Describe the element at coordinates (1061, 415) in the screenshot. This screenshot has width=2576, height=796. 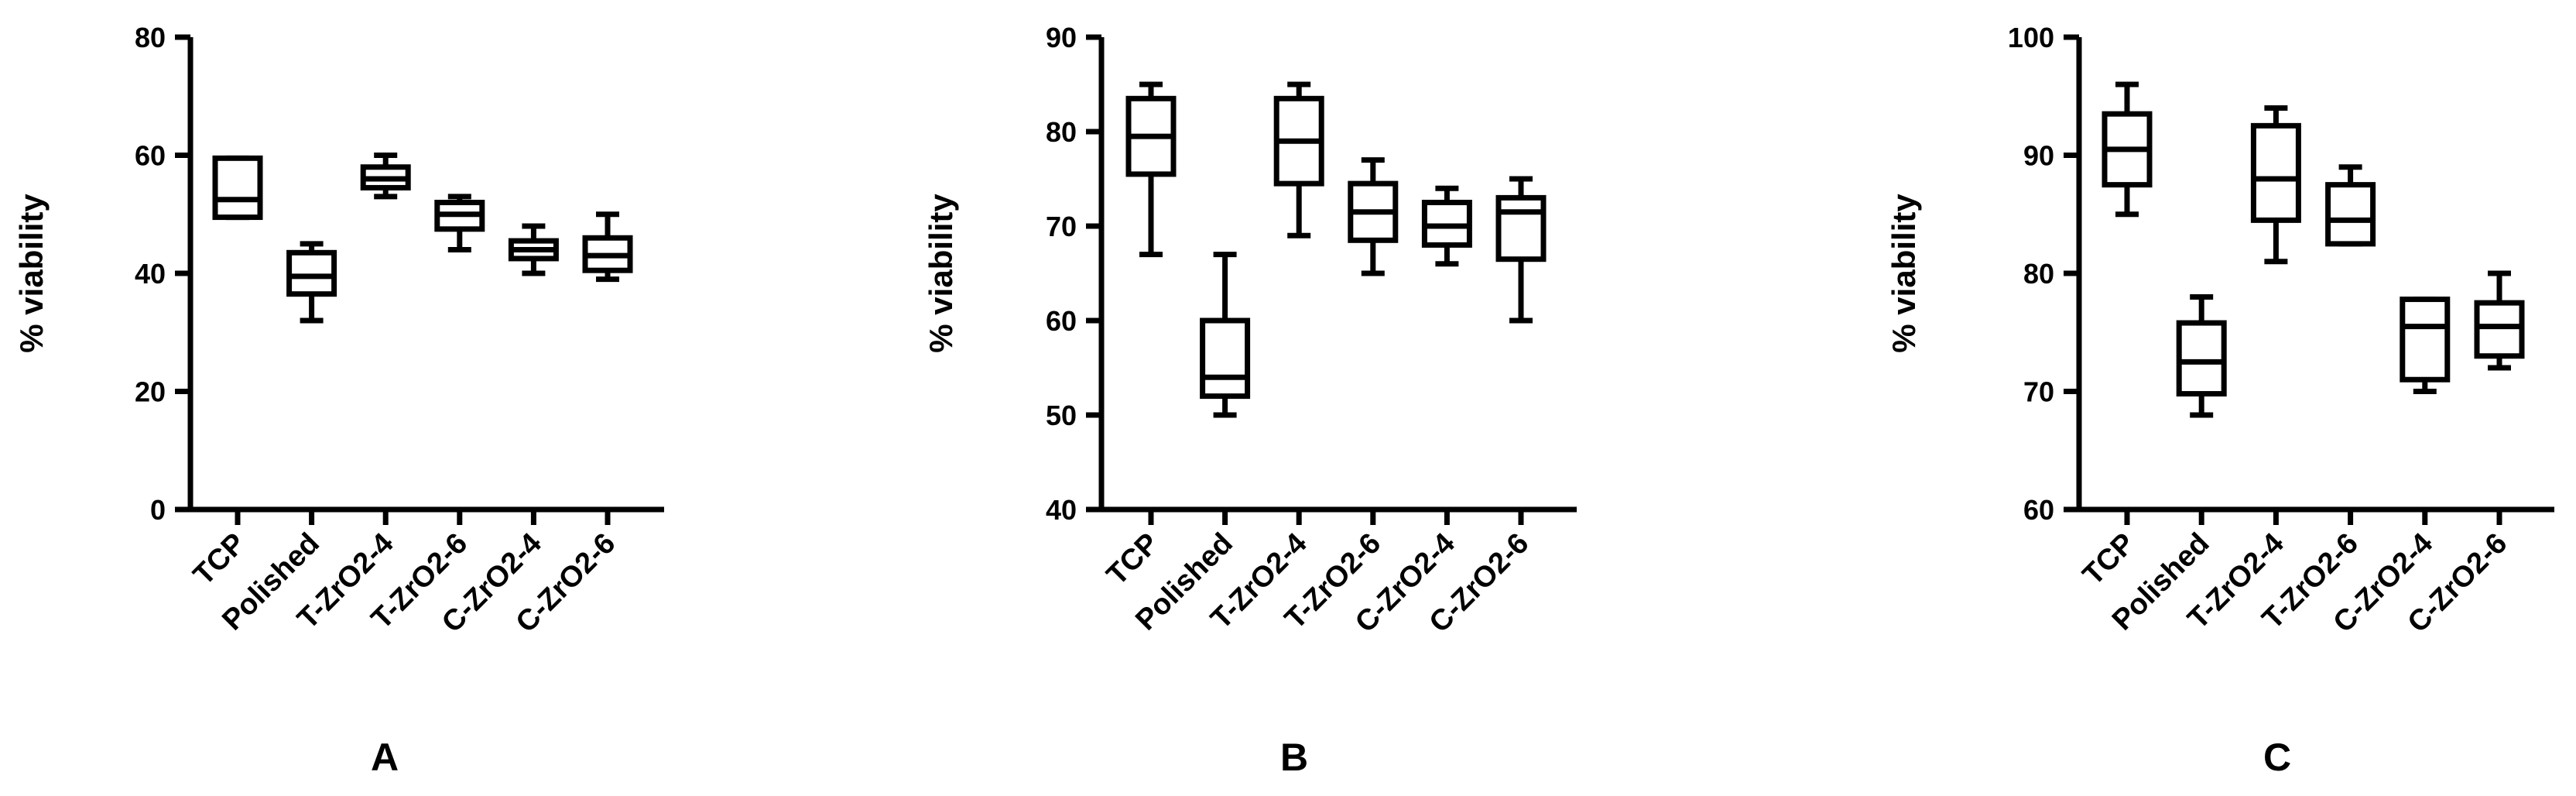
I see `y-tick-label: 50` at that location.